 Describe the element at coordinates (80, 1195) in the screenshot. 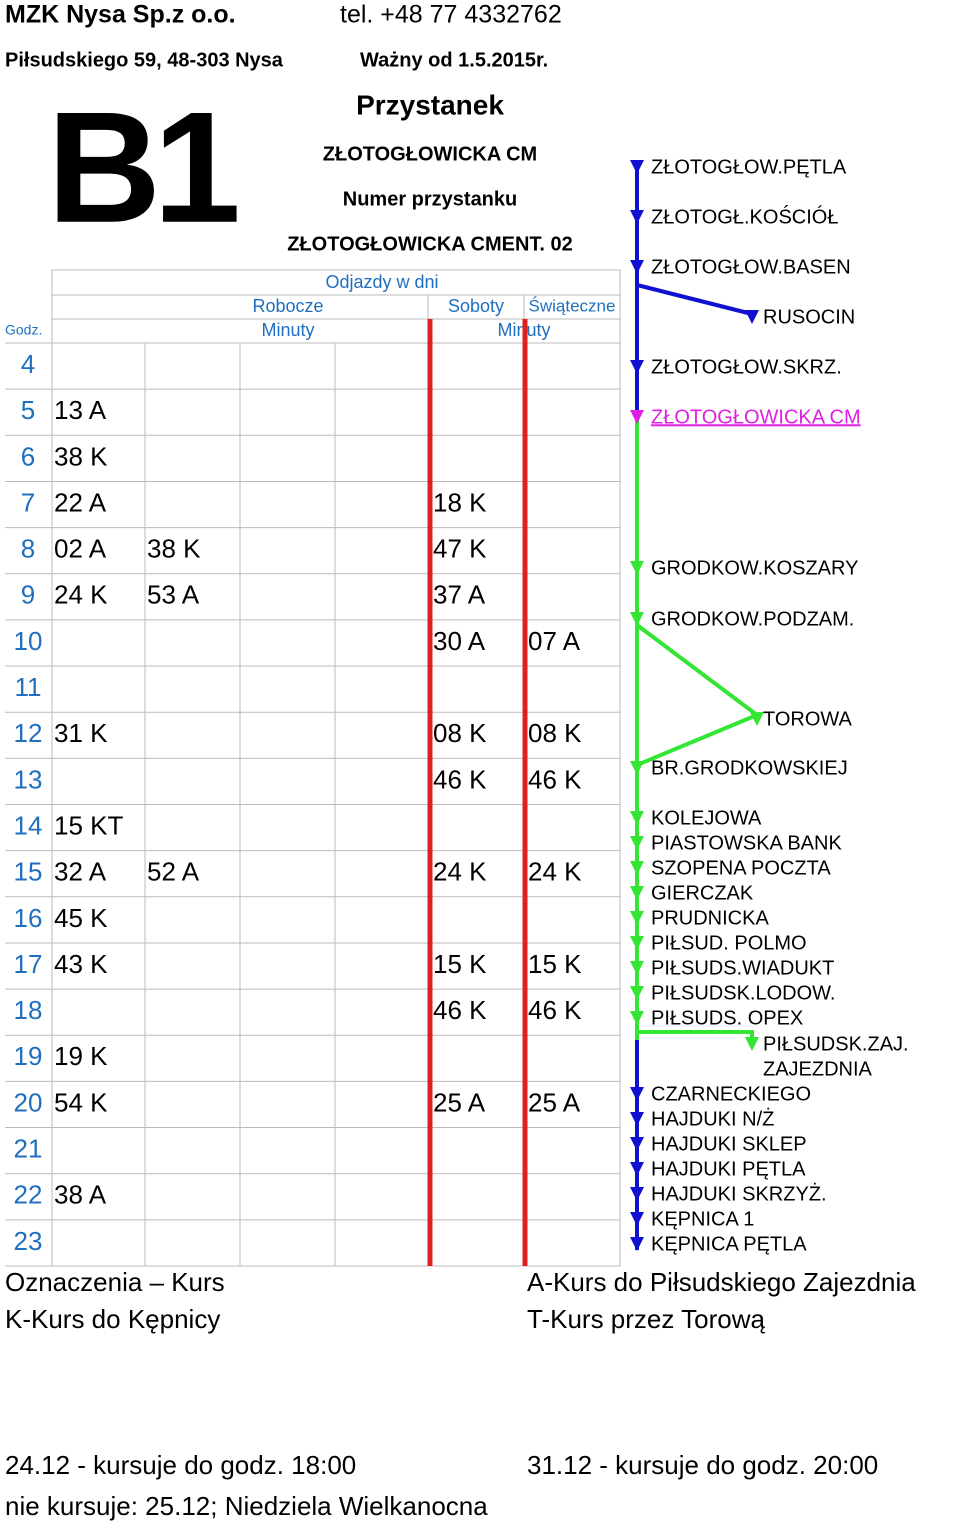

I see `departure: 38 A` at that location.